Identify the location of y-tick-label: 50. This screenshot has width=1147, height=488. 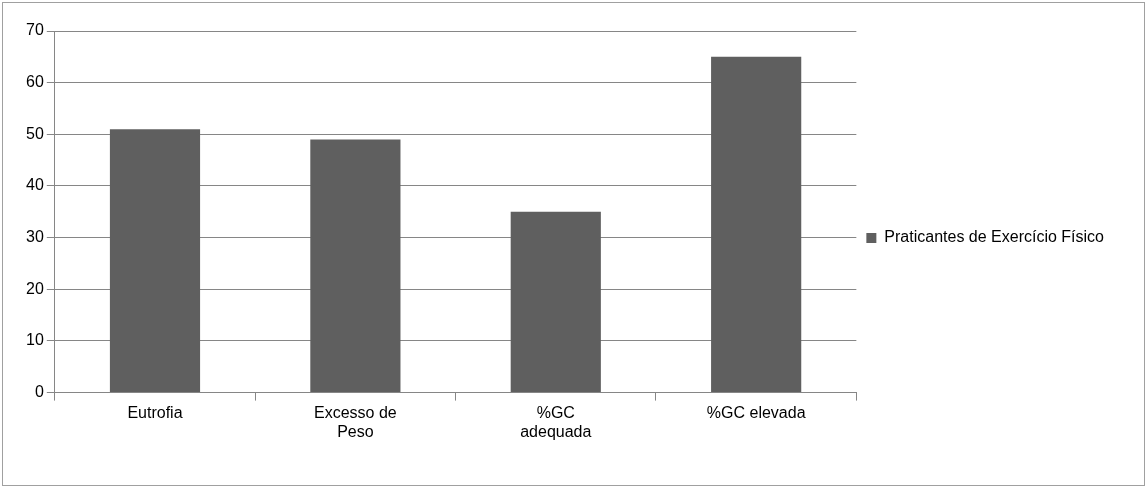
(35, 133).